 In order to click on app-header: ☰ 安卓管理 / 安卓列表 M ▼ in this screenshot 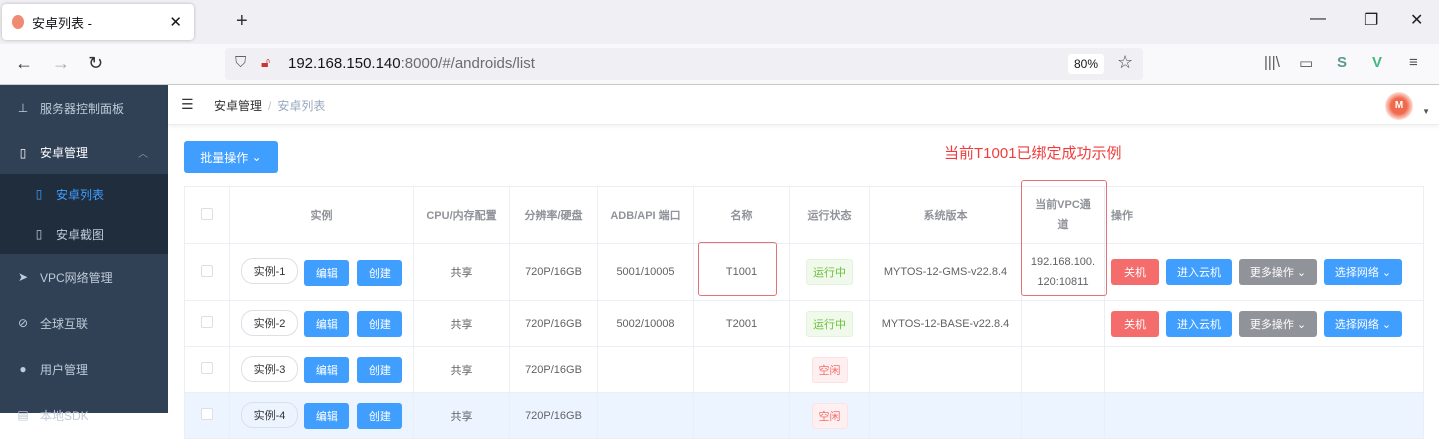, I will do `click(803, 105)`.